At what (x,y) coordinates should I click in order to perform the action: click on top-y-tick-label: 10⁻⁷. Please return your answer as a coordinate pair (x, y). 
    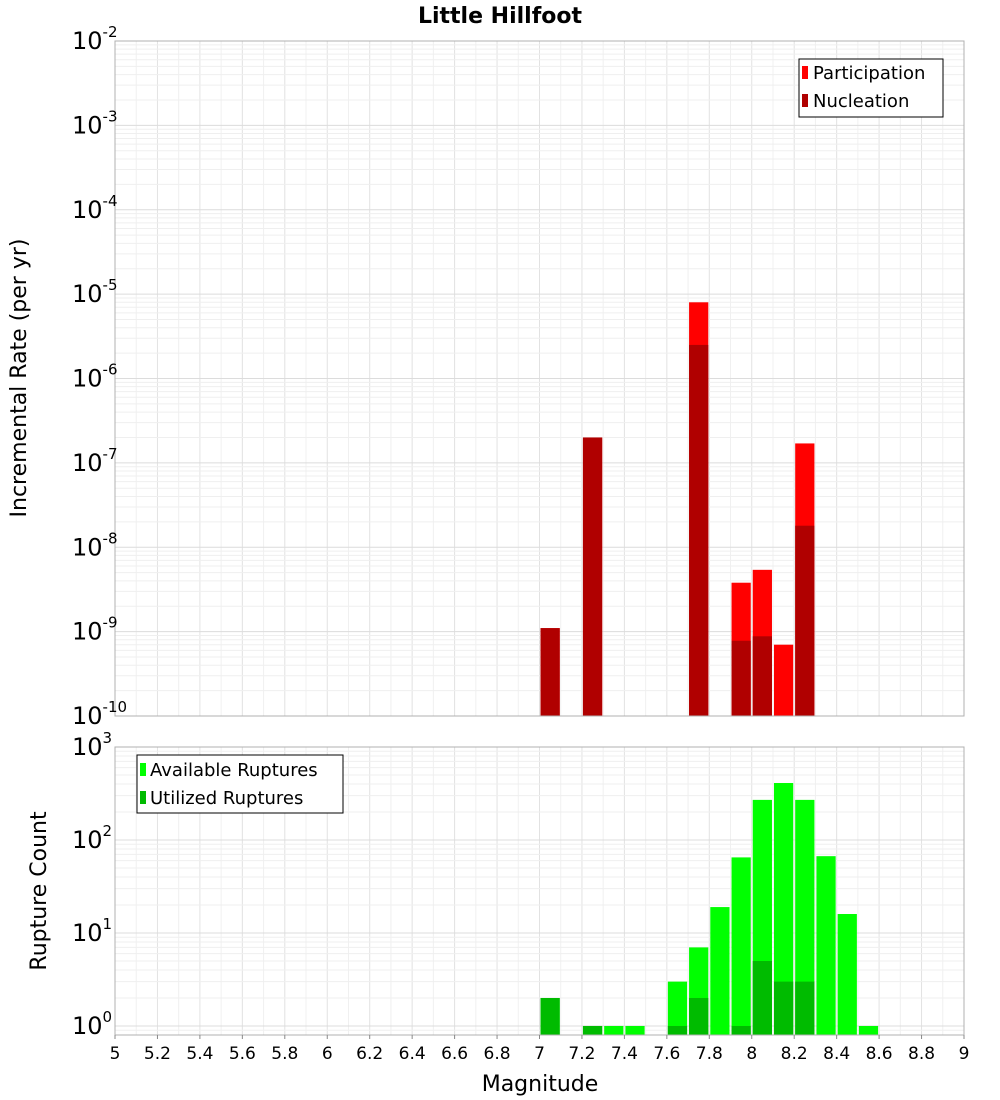
    Looking at the image, I should click on (95, 461).